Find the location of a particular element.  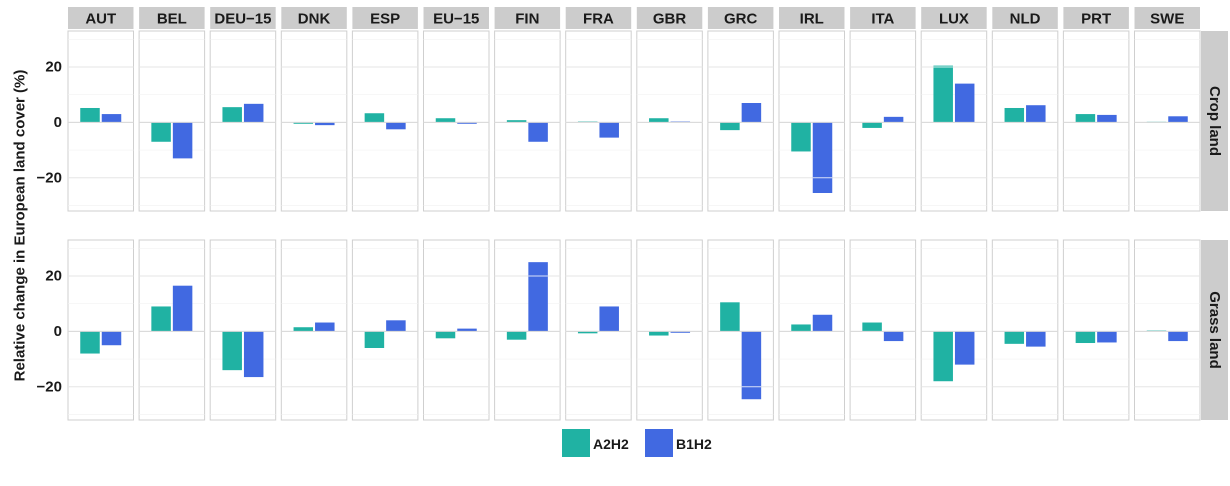

column-strip-label: AUT is located at coordinates (100, 19).